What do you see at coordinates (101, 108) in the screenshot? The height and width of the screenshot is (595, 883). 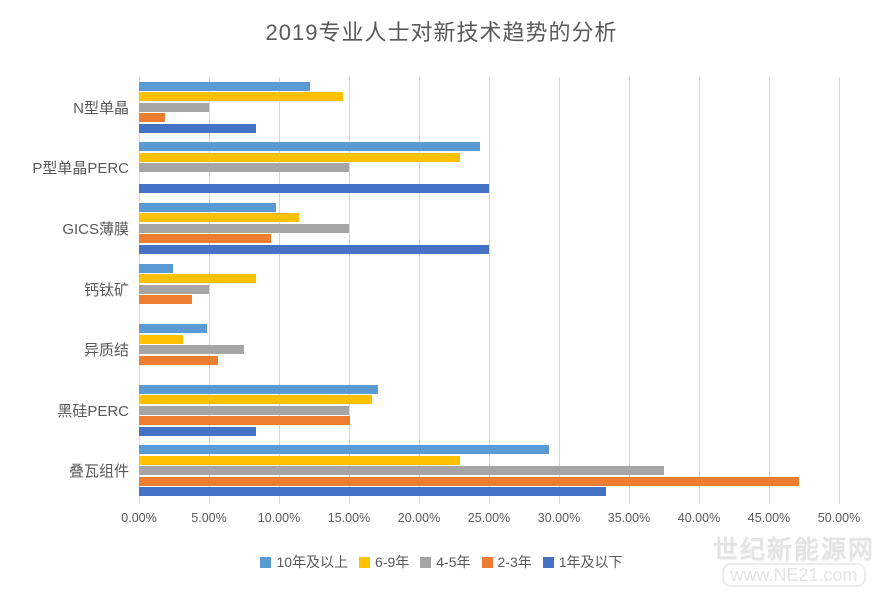 I see `category-label: N型单晶` at bounding box center [101, 108].